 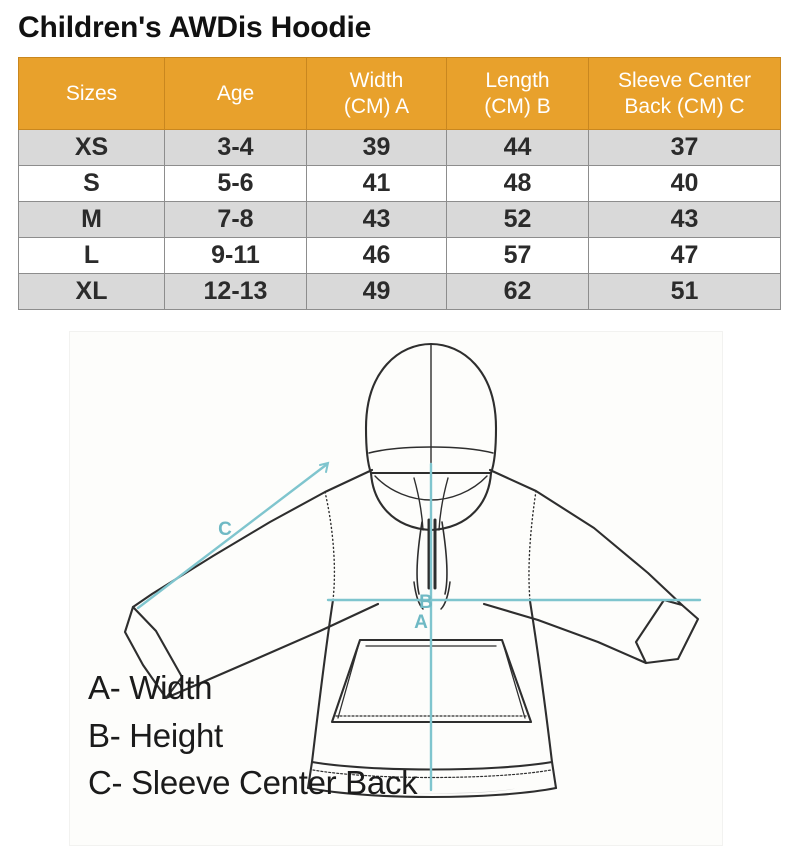 I want to click on measure-label-a: A, so click(x=421, y=622).